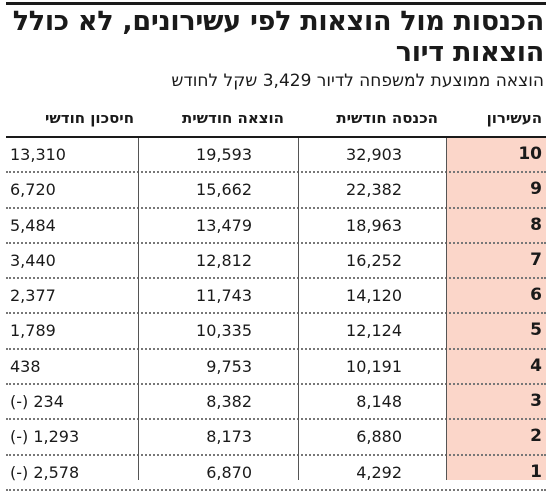  I want to click on income-cell: 32,903, so click(374, 154).